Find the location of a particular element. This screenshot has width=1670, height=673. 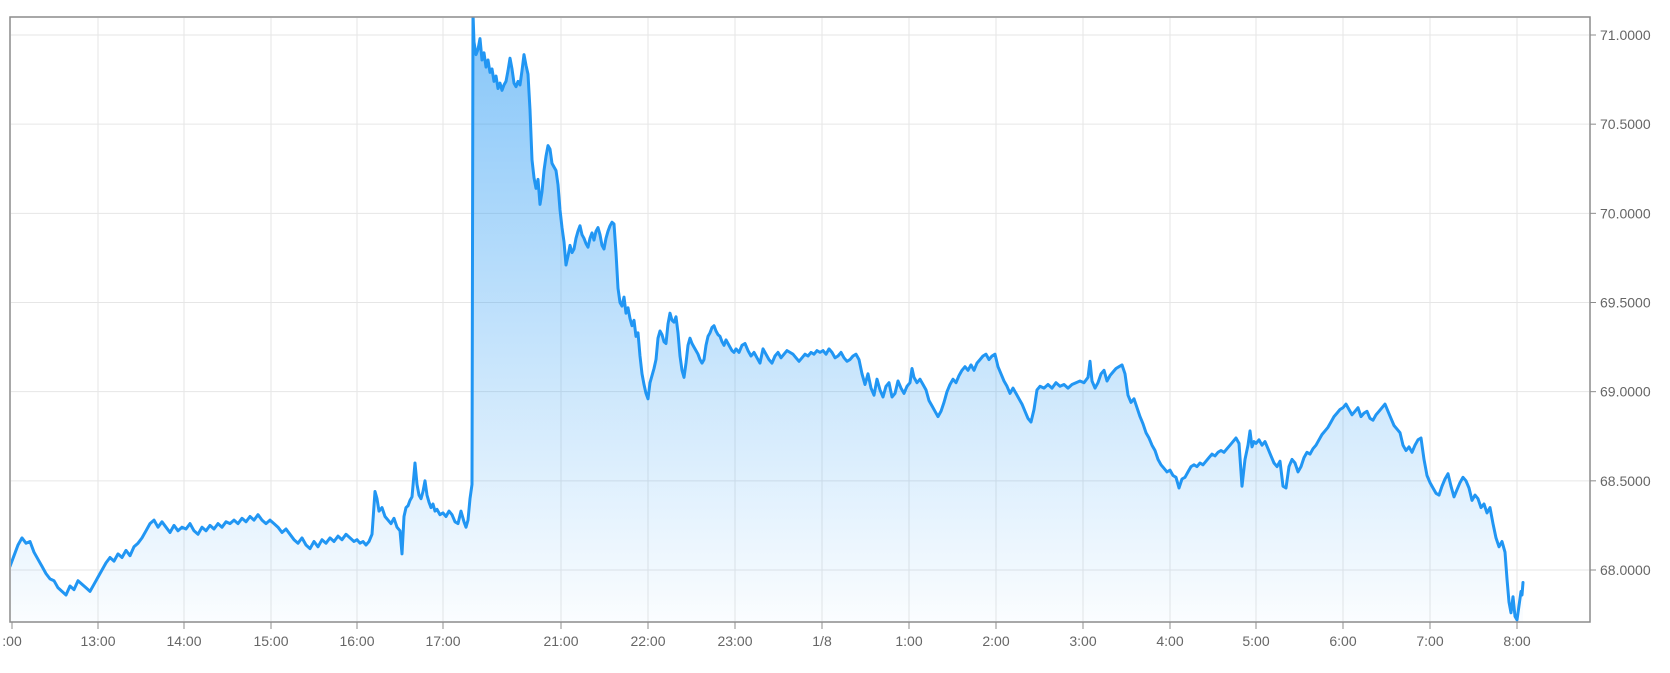

x-tick-label: 21:00 is located at coordinates (560, 641).